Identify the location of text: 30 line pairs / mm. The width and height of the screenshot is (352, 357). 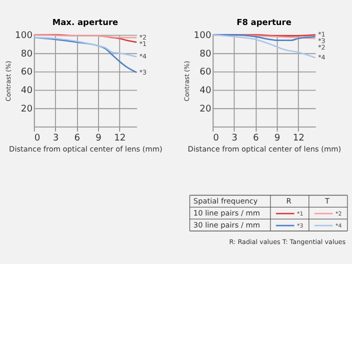
(226, 225).